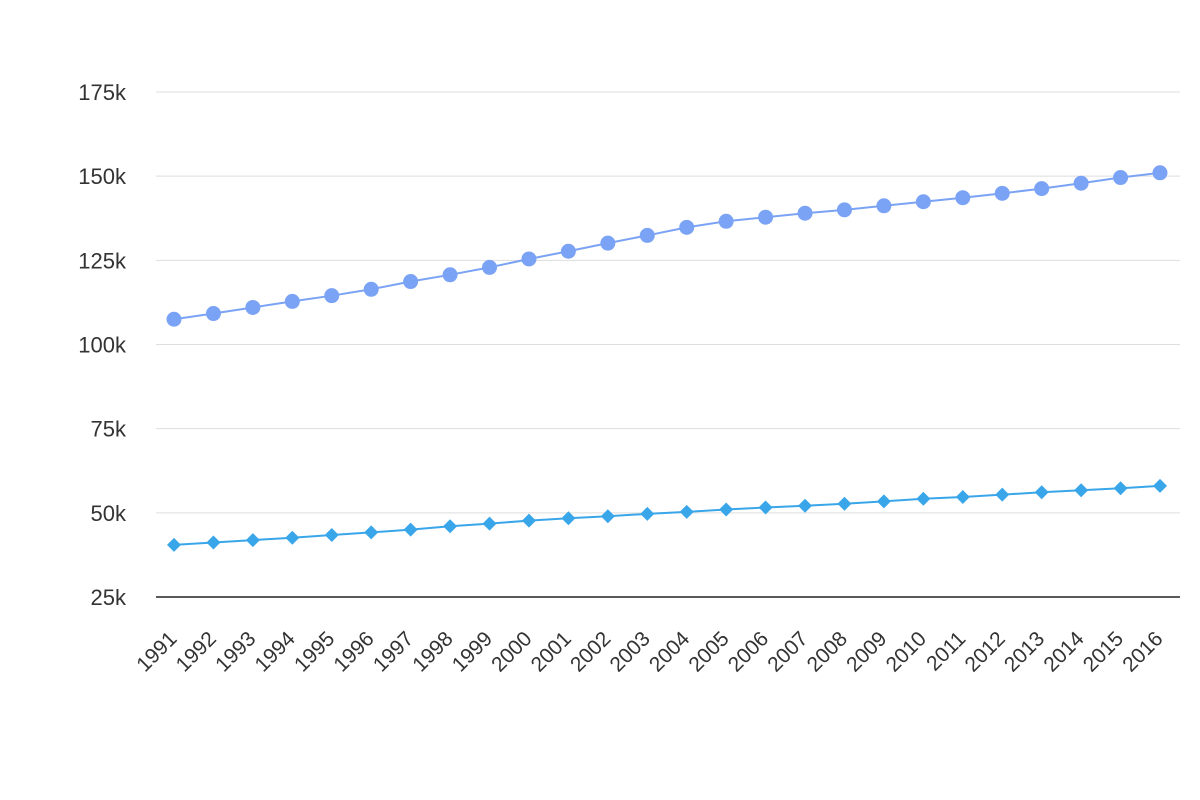  I want to click on x-tick-label: 1996, so click(353, 651).